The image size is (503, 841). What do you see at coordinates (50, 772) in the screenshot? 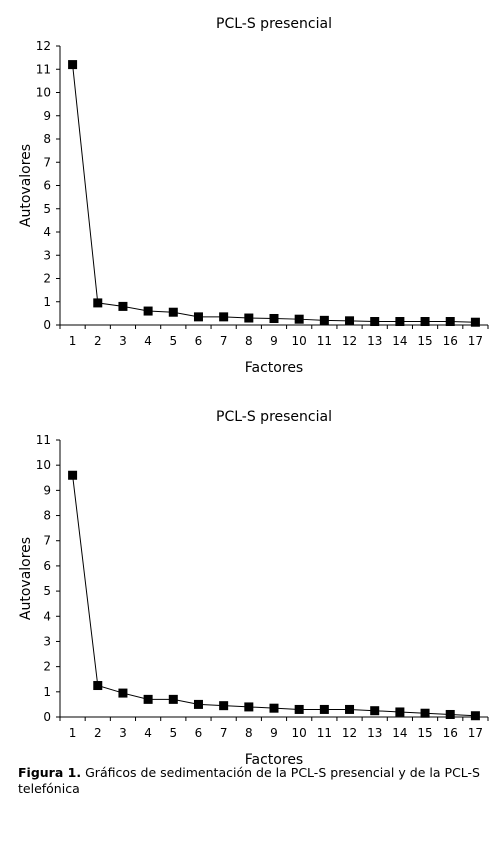
I see `caption-label: Figura 1.` at bounding box center [50, 772].